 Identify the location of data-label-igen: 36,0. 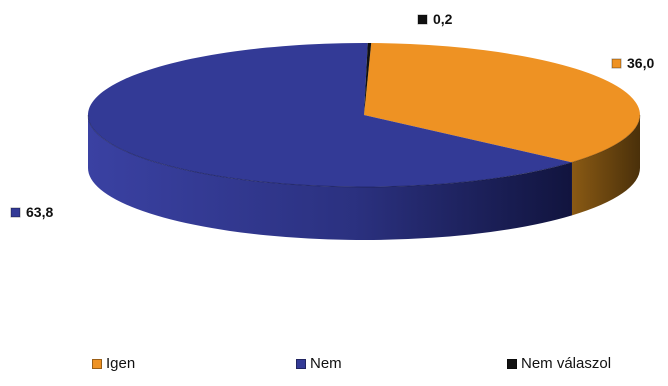
(632, 63).